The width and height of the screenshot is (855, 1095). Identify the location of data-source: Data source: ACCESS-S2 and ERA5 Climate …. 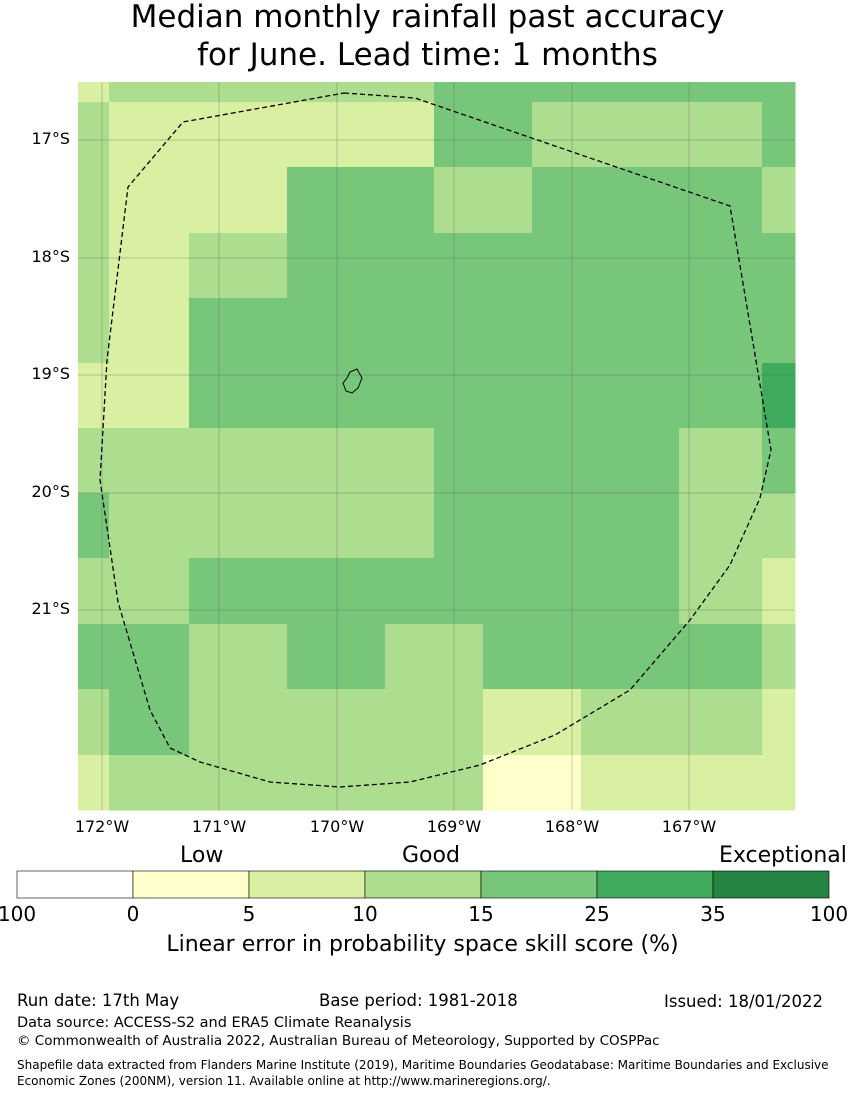
(214, 1023).